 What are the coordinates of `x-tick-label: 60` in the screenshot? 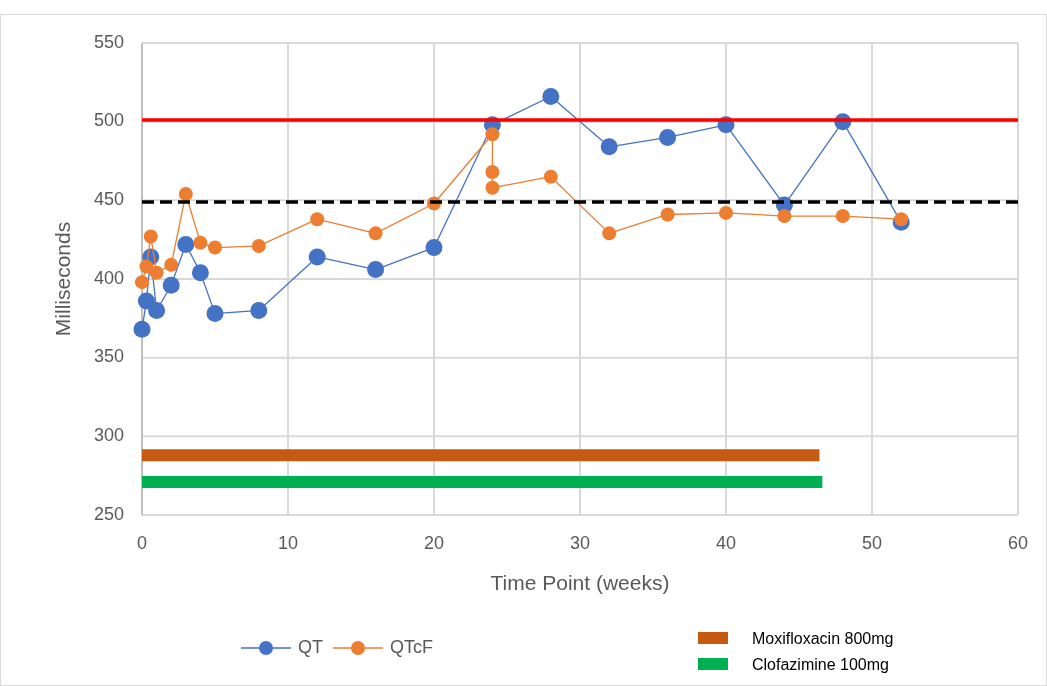 It's located at (1018, 543).